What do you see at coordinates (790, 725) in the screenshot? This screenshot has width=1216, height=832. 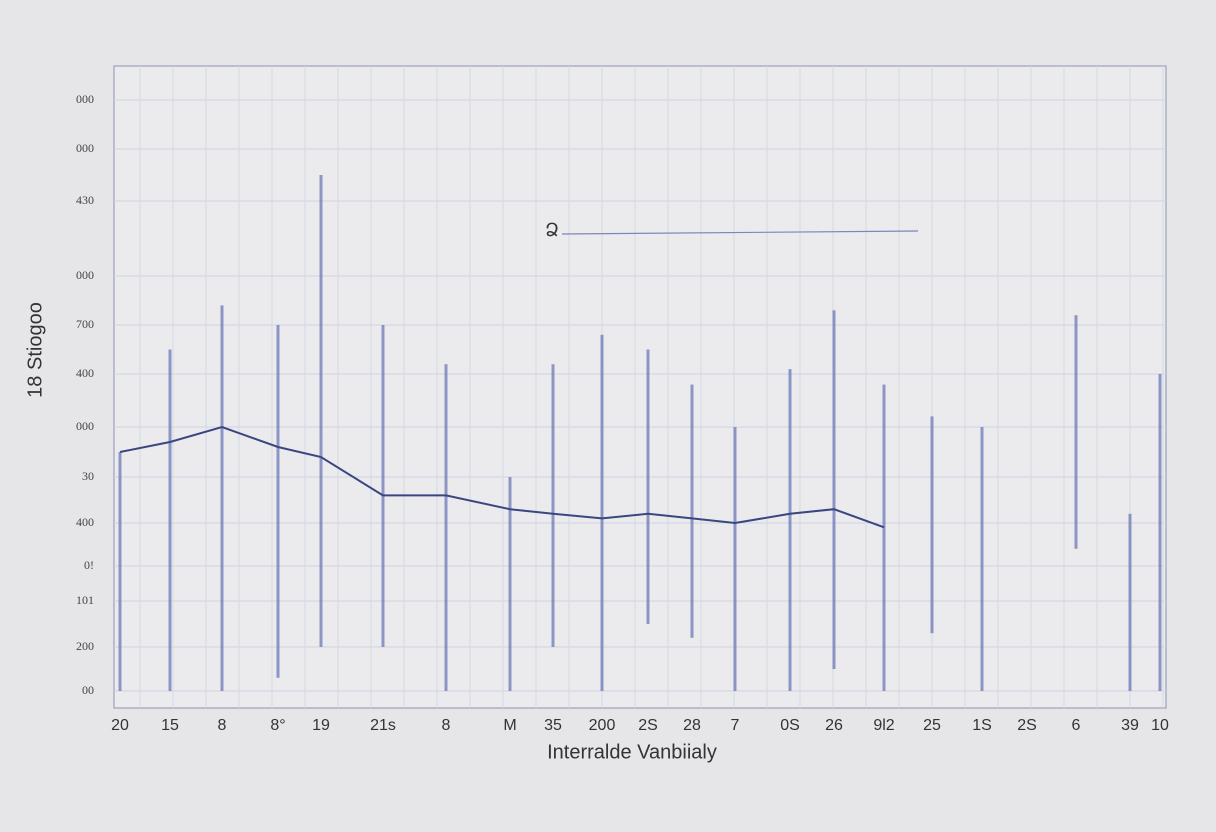 I see `x-tick-label: 0S` at bounding box center [790, 725].